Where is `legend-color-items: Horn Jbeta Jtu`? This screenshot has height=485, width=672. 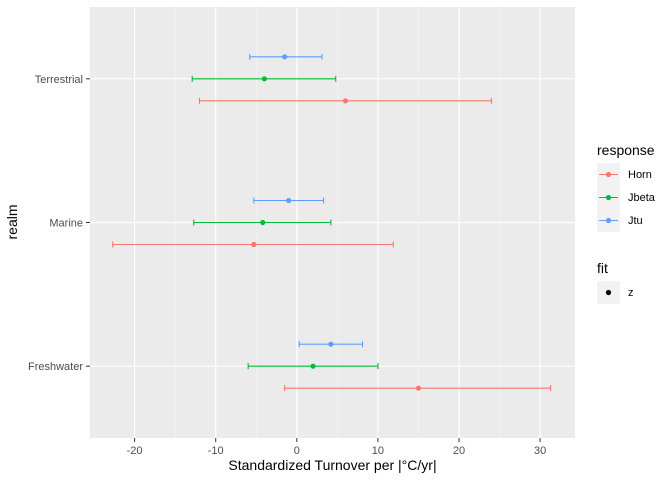
legend-color-items: Horn Jbeta Jtu is located at coordinates (626, 197).